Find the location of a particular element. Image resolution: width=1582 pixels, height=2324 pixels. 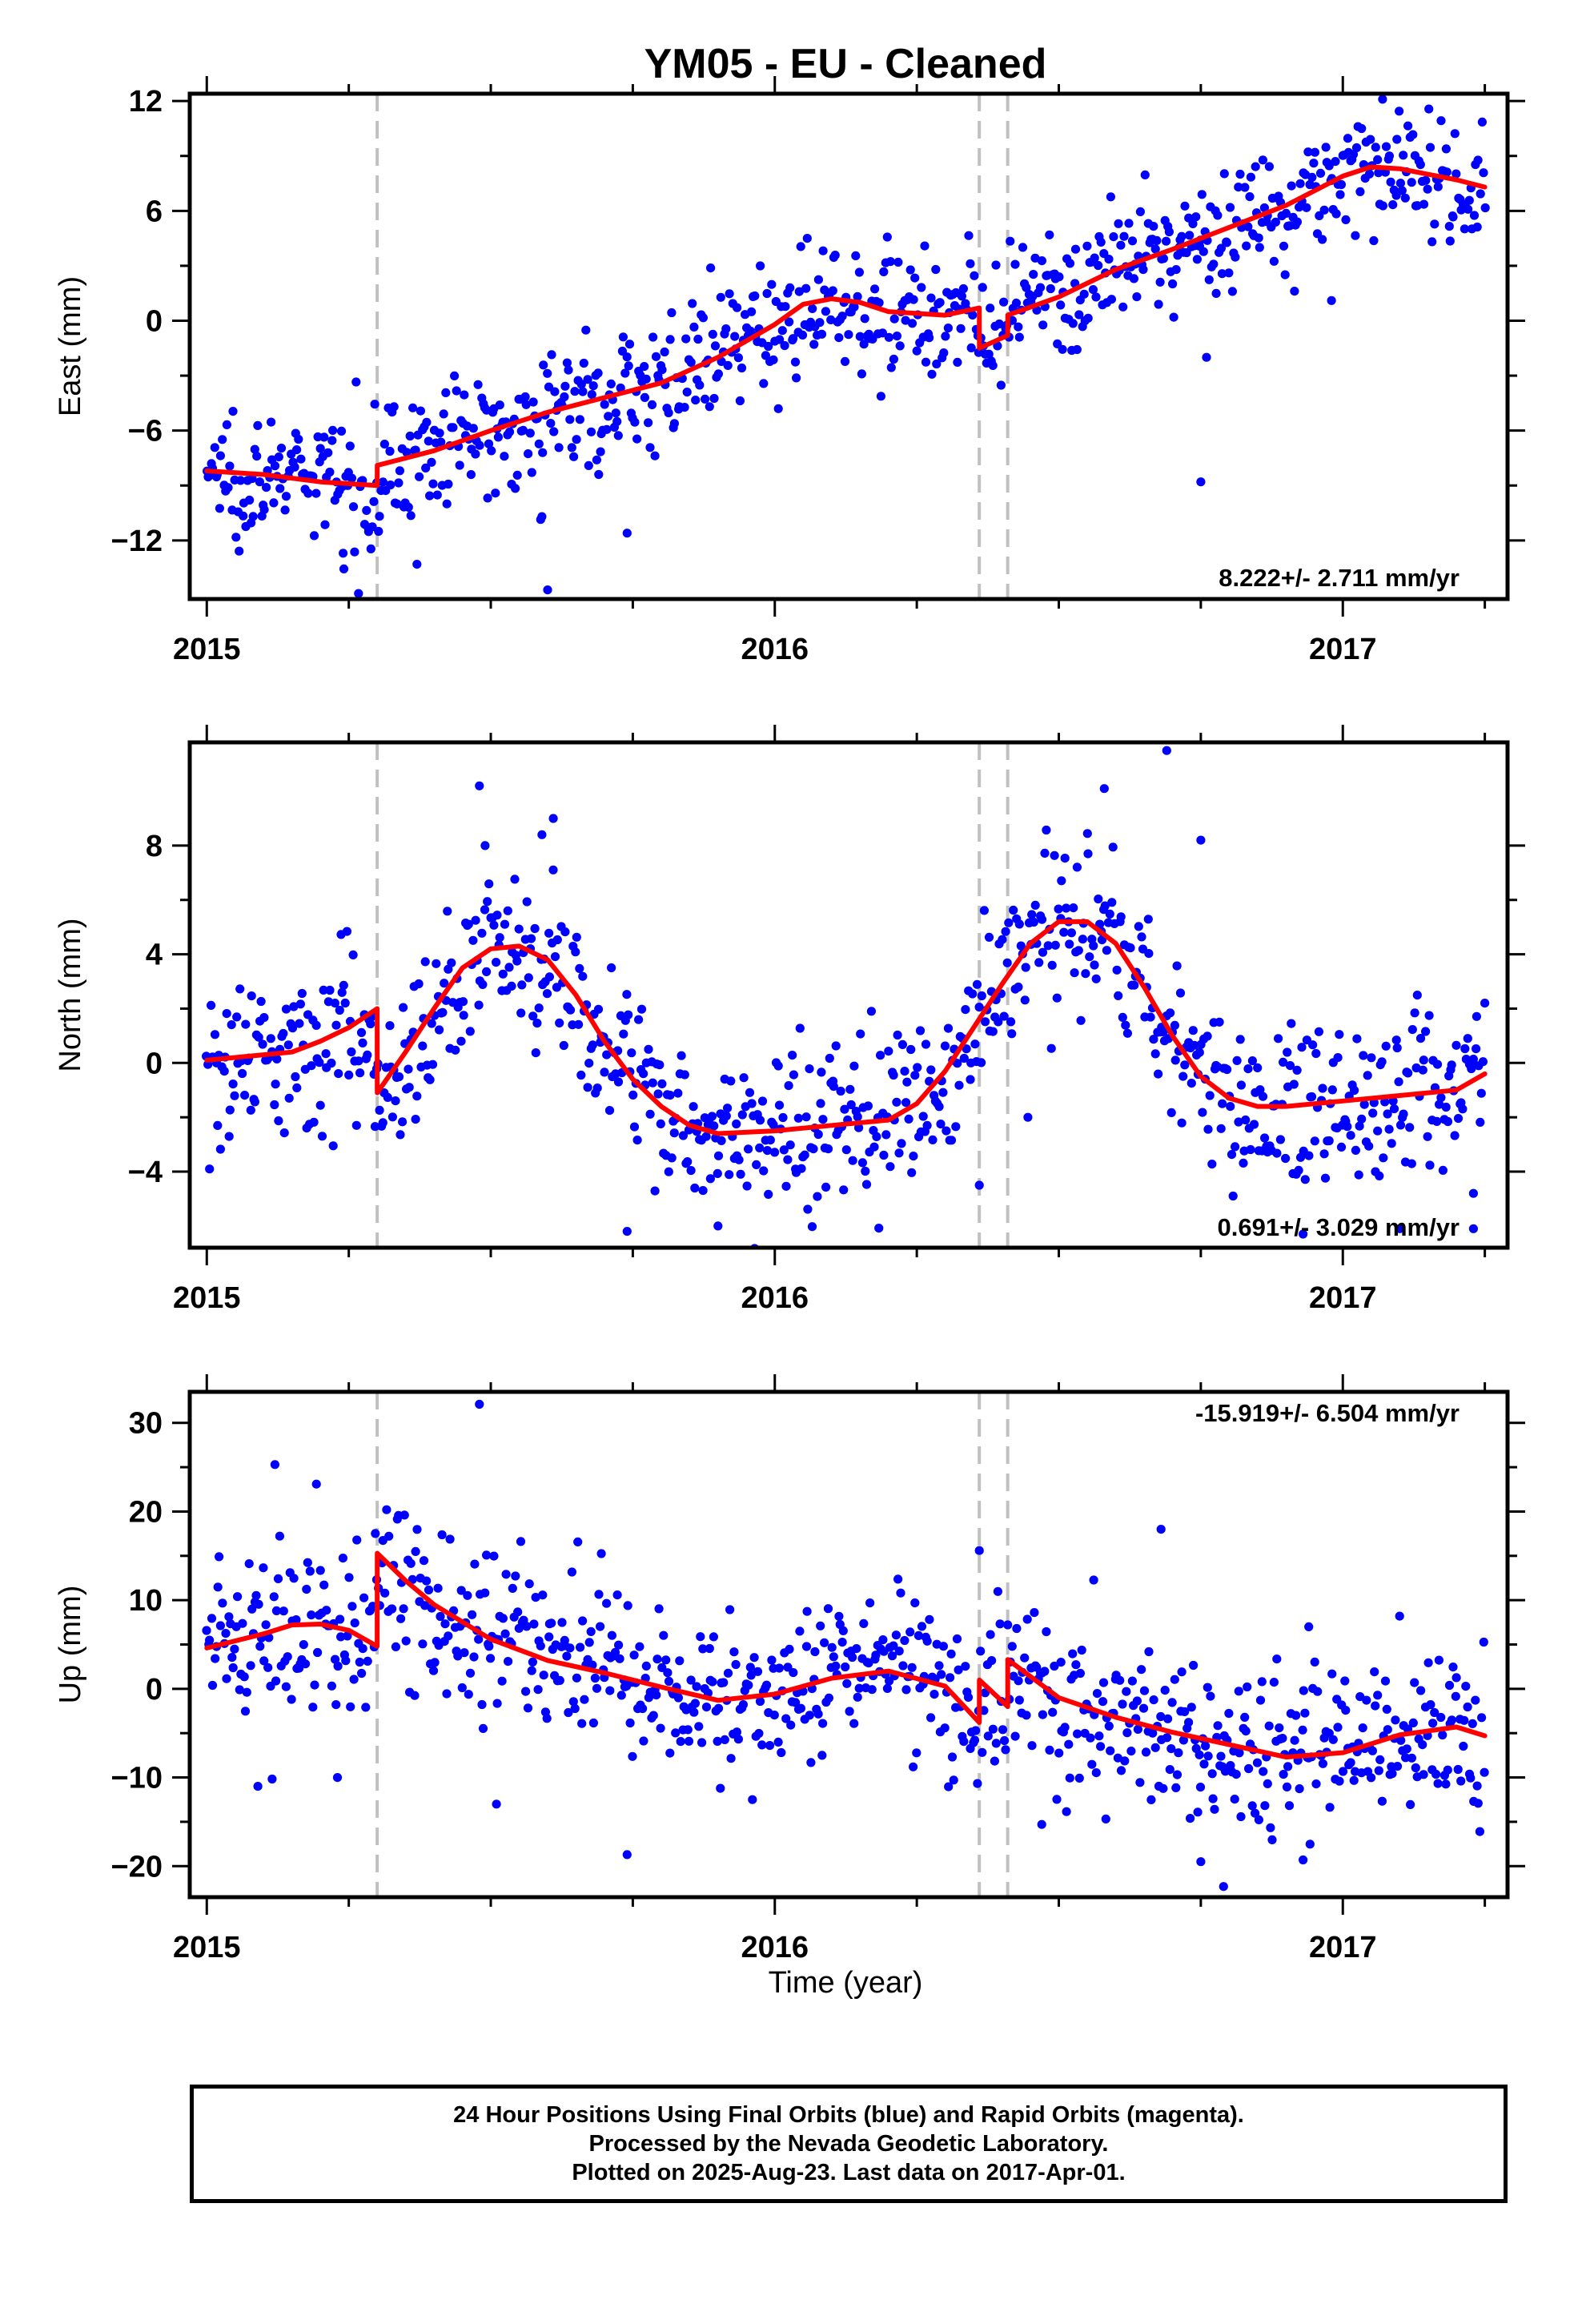

y-tick-label: 6 is located at coordinates (154, 212).